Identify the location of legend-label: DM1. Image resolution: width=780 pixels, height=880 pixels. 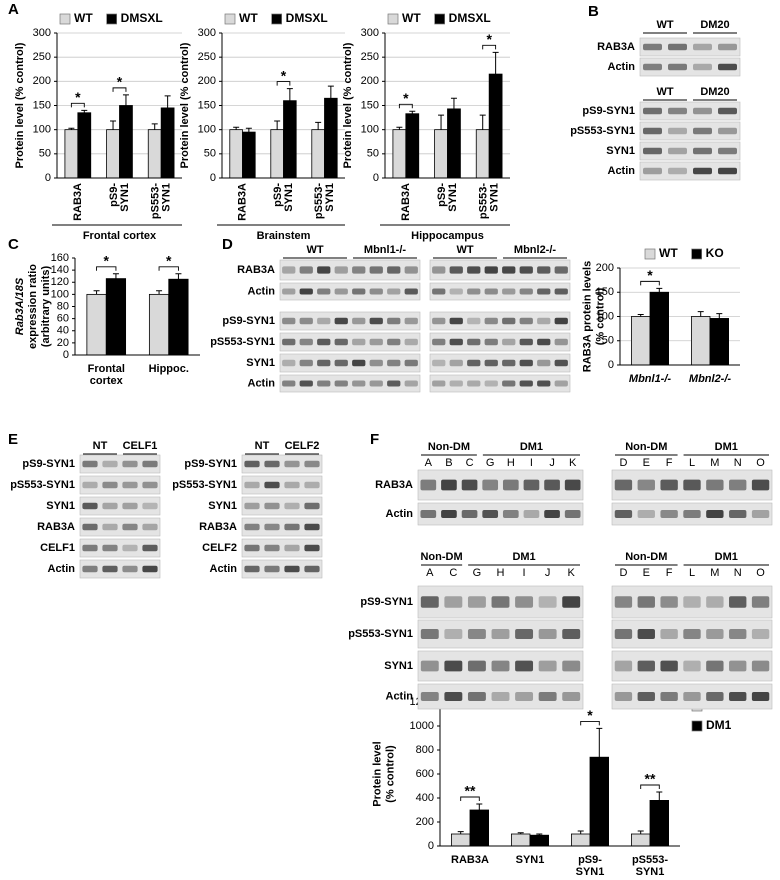
(719, 725).